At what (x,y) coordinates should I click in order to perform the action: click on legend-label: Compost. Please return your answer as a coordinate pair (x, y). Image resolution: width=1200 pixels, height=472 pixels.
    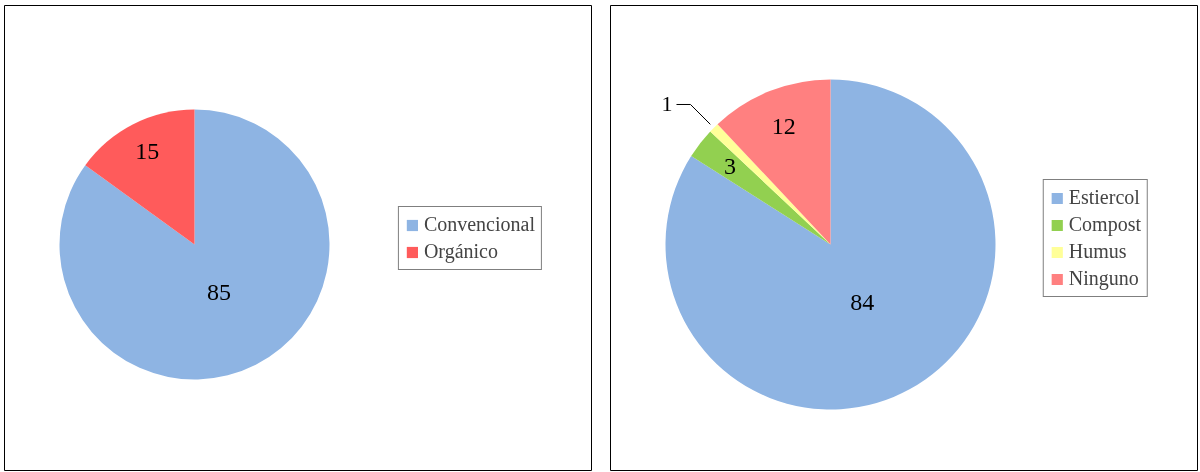
    Looking at the image, I should click on (1104, 224).